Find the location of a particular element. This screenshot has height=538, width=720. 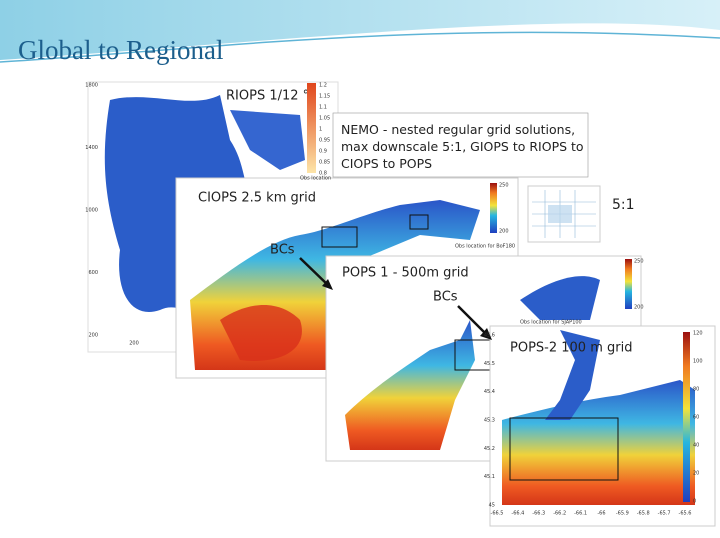

colorbar-label: 1.2 is located at coordinates (323, 86).